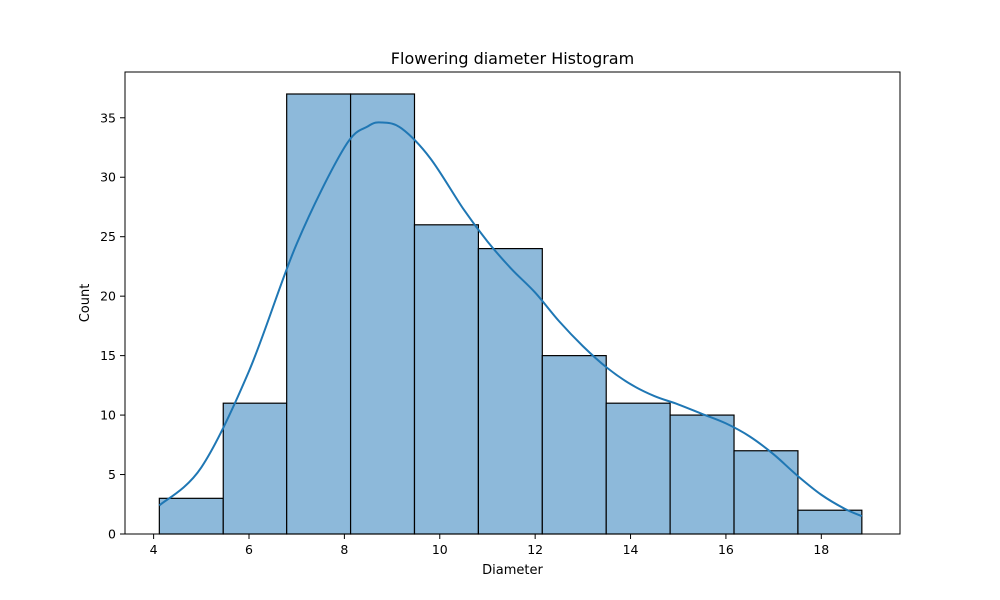  Describe the element at coordinates (631, 549) in the screenshot. I see `x-tick-label: 14` at that location.